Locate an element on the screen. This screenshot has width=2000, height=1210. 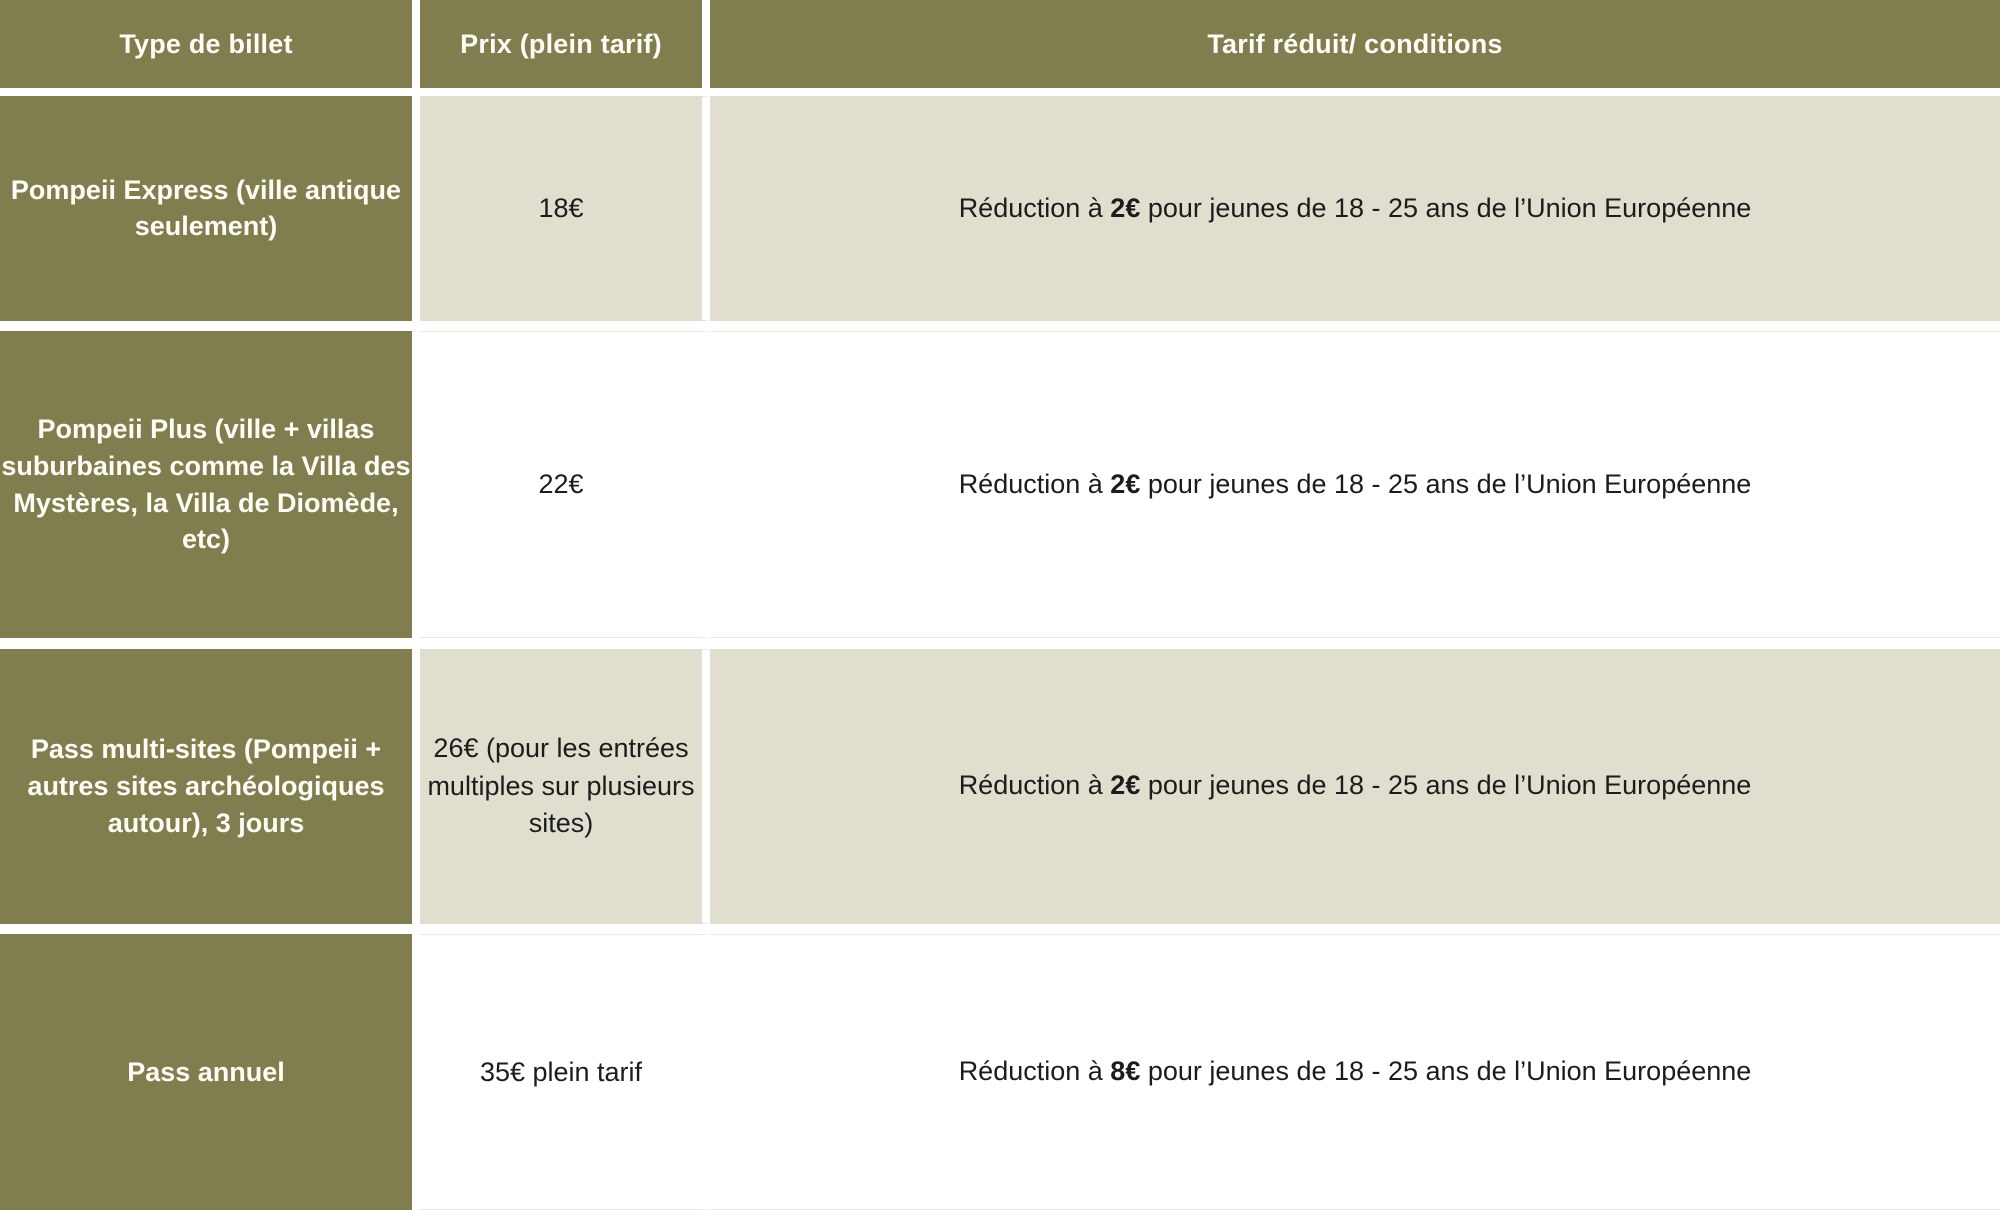
conditions-amount: 8€ is located at coordinates (1125, 1071).